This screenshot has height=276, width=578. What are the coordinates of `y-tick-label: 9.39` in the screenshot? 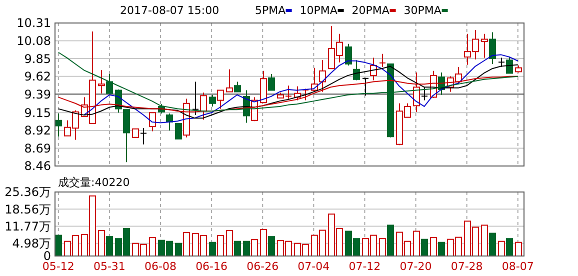 It's located at (37, 94).